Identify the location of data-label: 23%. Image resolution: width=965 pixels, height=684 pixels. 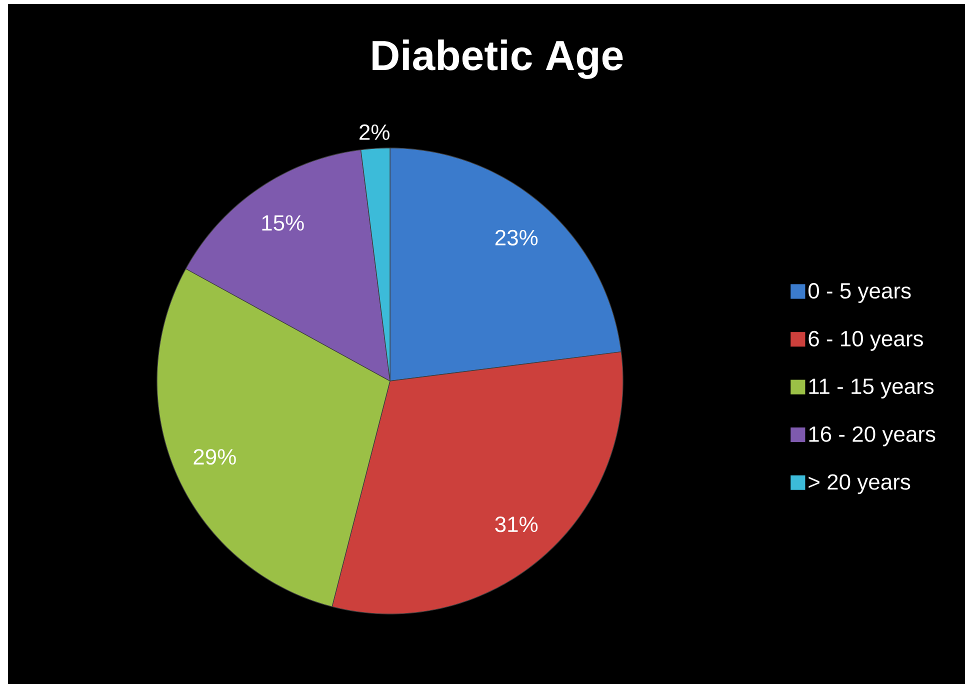
(516, 238).